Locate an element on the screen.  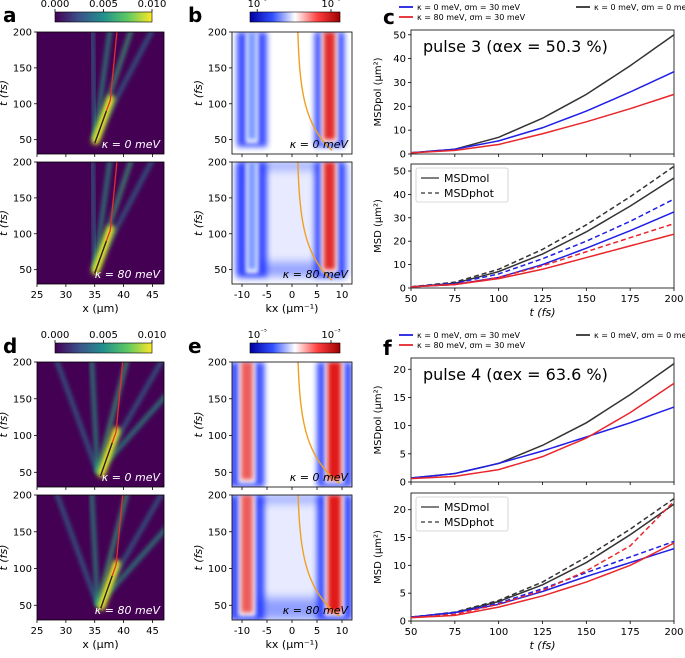
xtick-label: 50 is located at coordinates (411, 299).